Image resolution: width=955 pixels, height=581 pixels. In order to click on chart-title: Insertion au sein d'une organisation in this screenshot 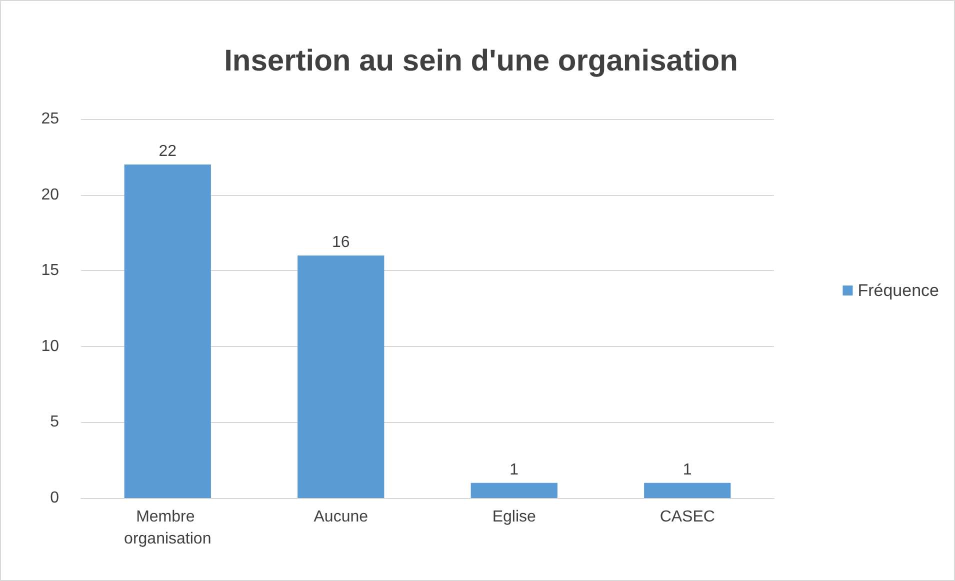, I will do `click(481, 61)`.